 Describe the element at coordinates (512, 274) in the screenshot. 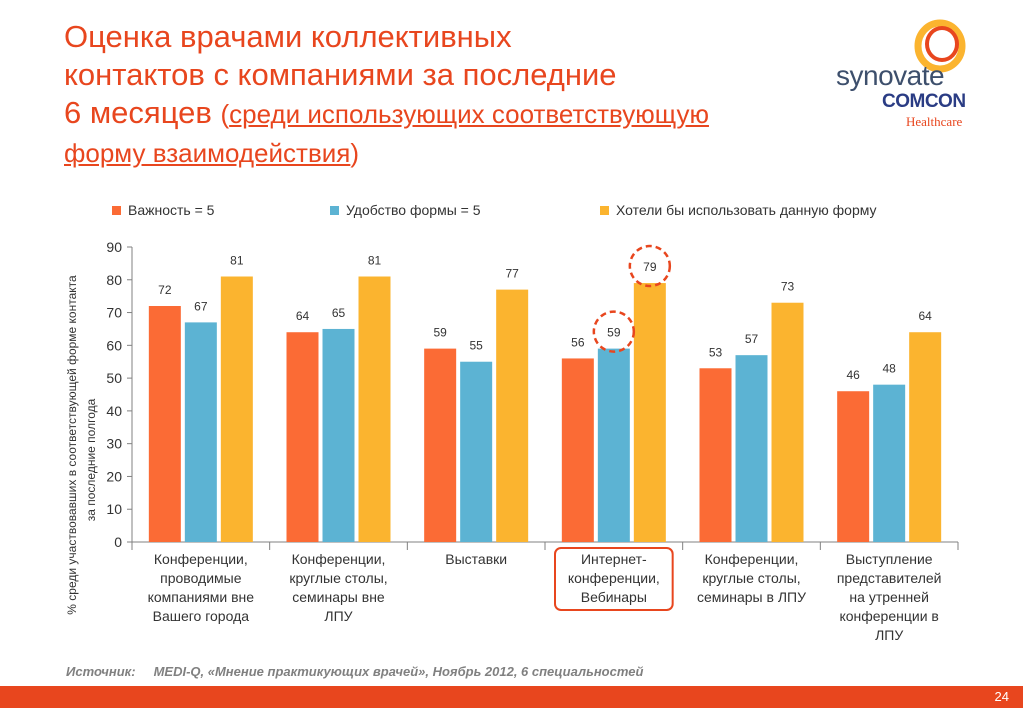

I see `bar-value-label: 77` at that location.